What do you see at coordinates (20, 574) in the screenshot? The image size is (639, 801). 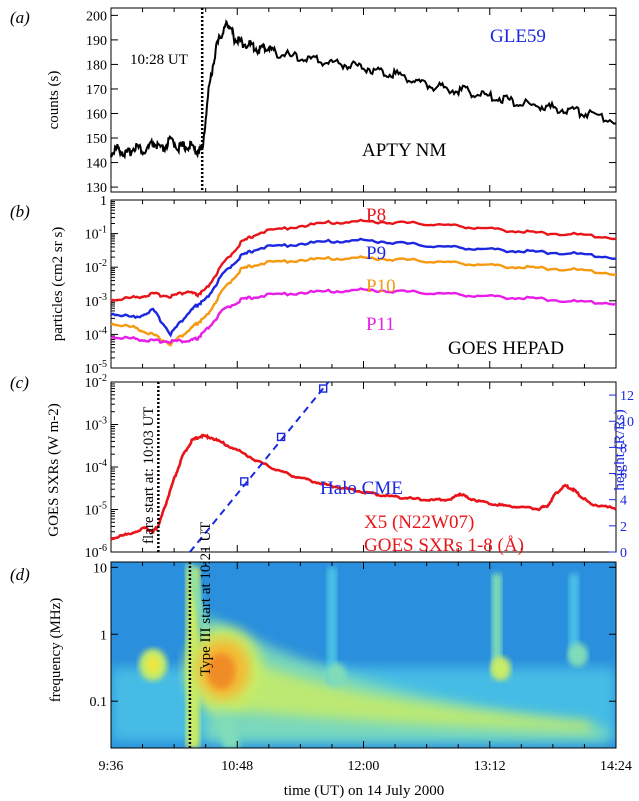 I see `panel-d-letter: (d)` at bounding box center [20, 574].